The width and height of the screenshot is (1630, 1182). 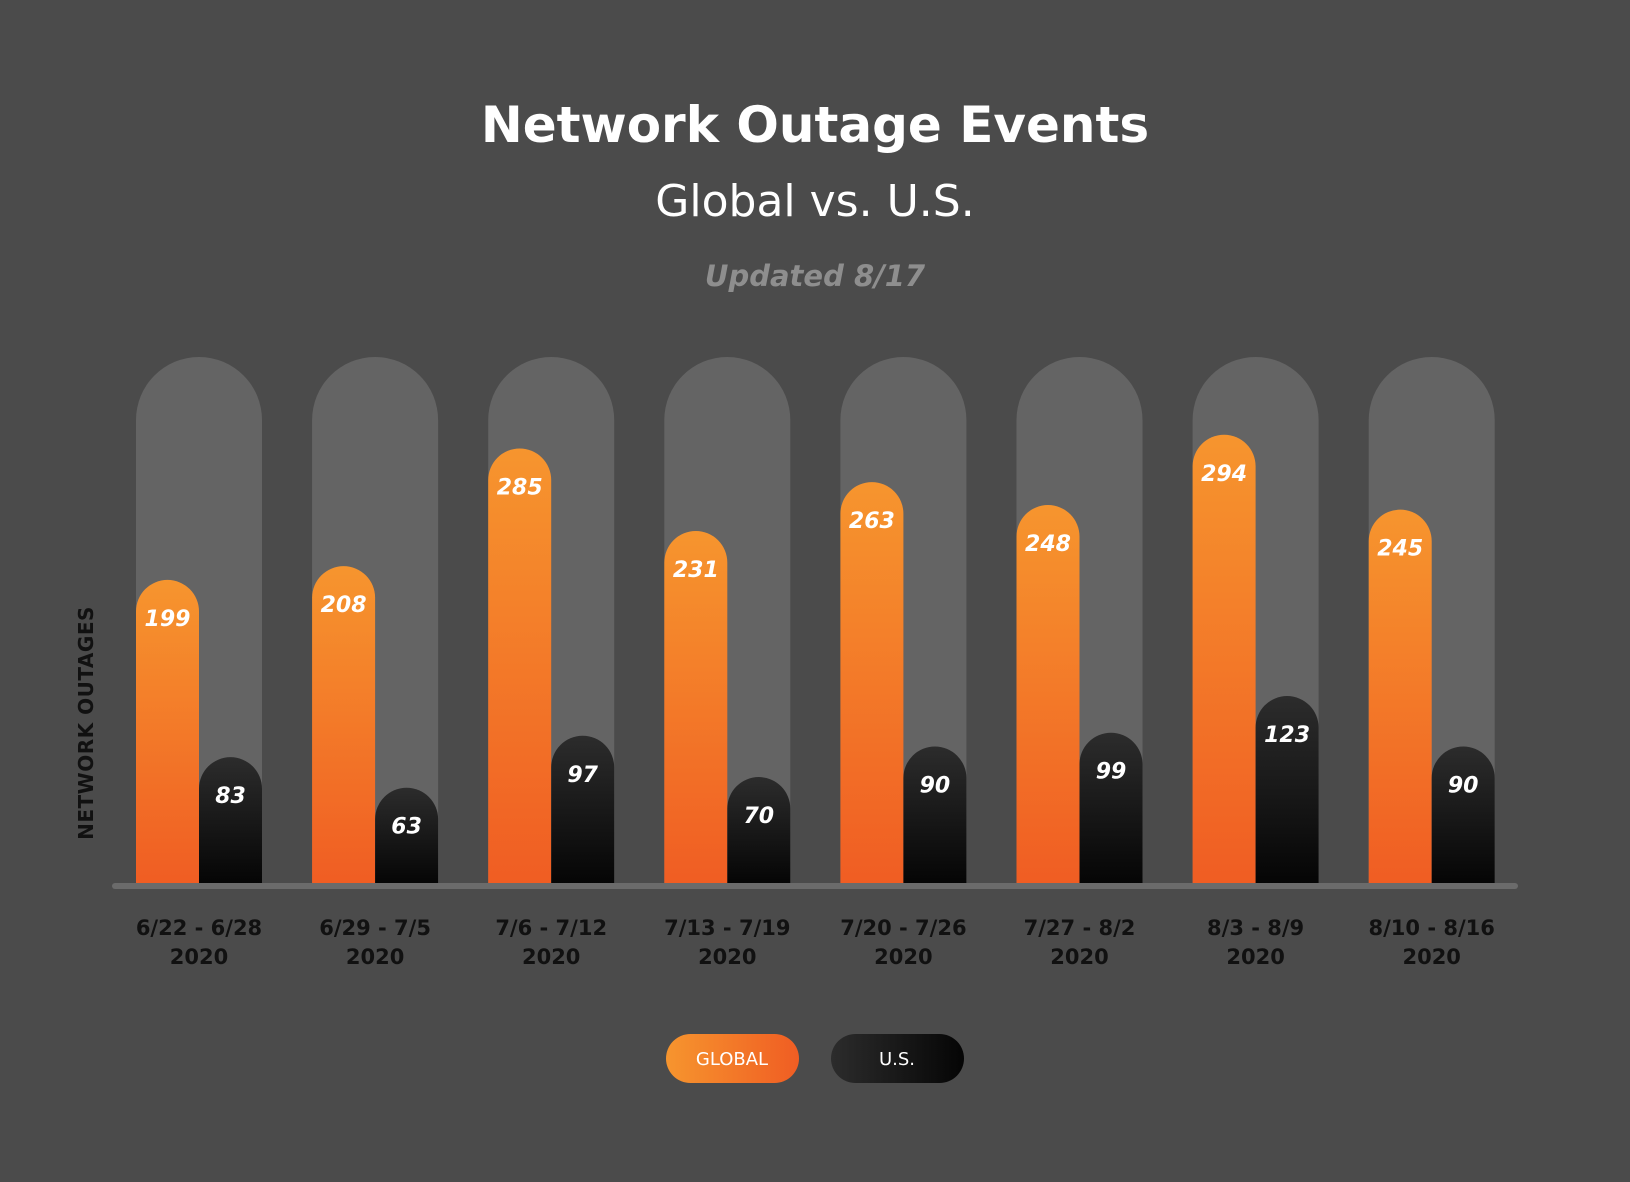 What do you see at coordinates (815, 125) in the screenshot?
I see `chart-title: Network Outage Events` at bounding box center [815, 125].